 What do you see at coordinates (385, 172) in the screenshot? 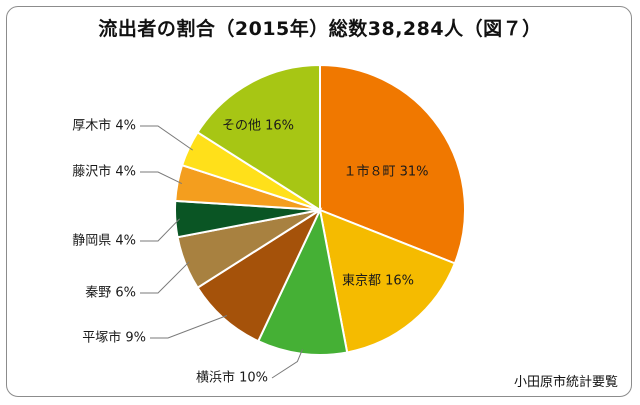
I see `slice-label-0: １市８町 31%` at bounding box center [385, 172].